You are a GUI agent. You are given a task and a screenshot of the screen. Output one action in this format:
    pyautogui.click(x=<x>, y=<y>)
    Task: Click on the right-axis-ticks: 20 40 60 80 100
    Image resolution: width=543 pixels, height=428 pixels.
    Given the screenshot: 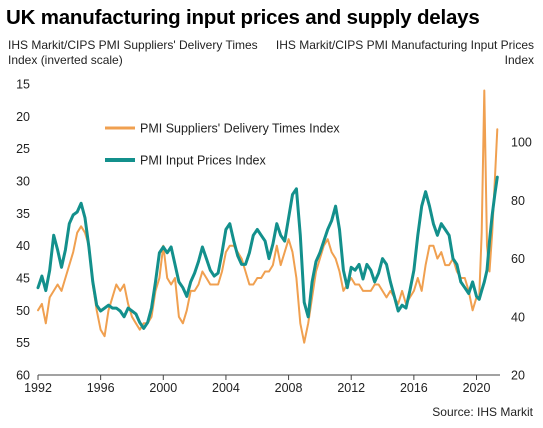 What is the action you would take?
    pyautogui.click(x=521, y=259)
    